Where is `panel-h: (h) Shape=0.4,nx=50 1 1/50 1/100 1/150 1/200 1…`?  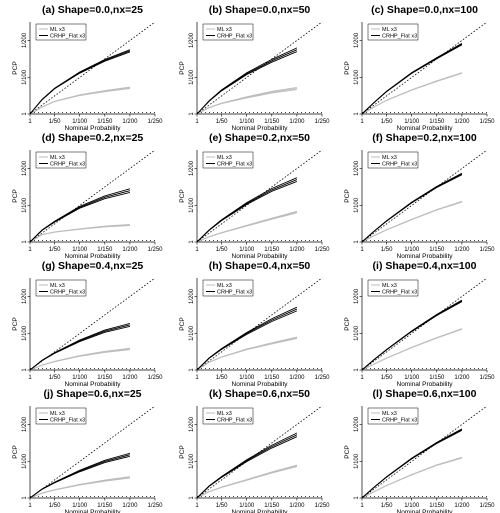 panel-h: (h) Shape=0.4,nx=50 1 1/50 1/100 1/150 1/200 1… is located at coordinates (254, 324).